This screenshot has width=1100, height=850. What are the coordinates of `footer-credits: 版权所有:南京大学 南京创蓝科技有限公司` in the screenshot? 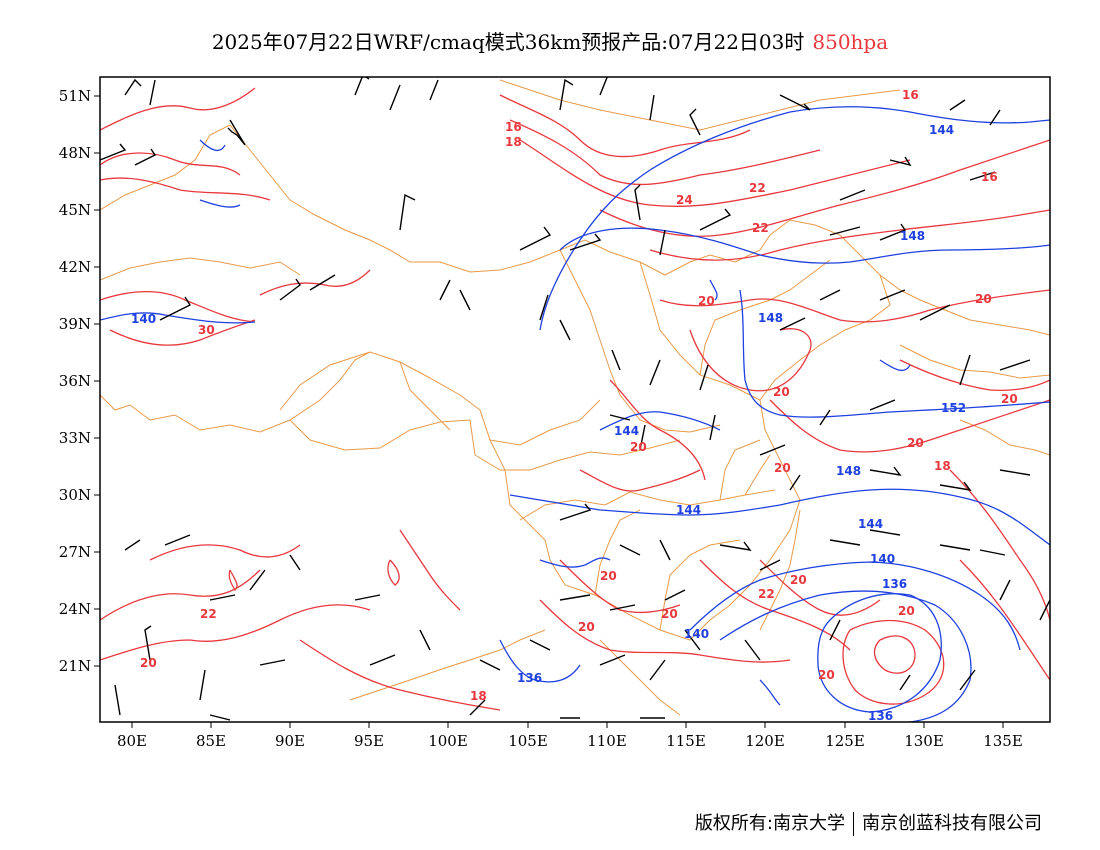 It's located at (868, 822).